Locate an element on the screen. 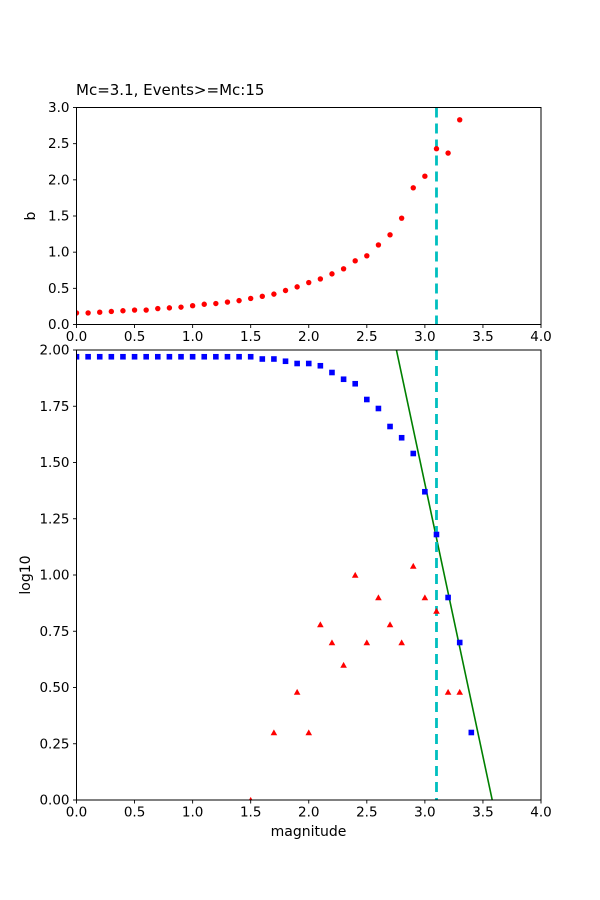  svg-text: 1.25 is located at coordinates (54, 519).